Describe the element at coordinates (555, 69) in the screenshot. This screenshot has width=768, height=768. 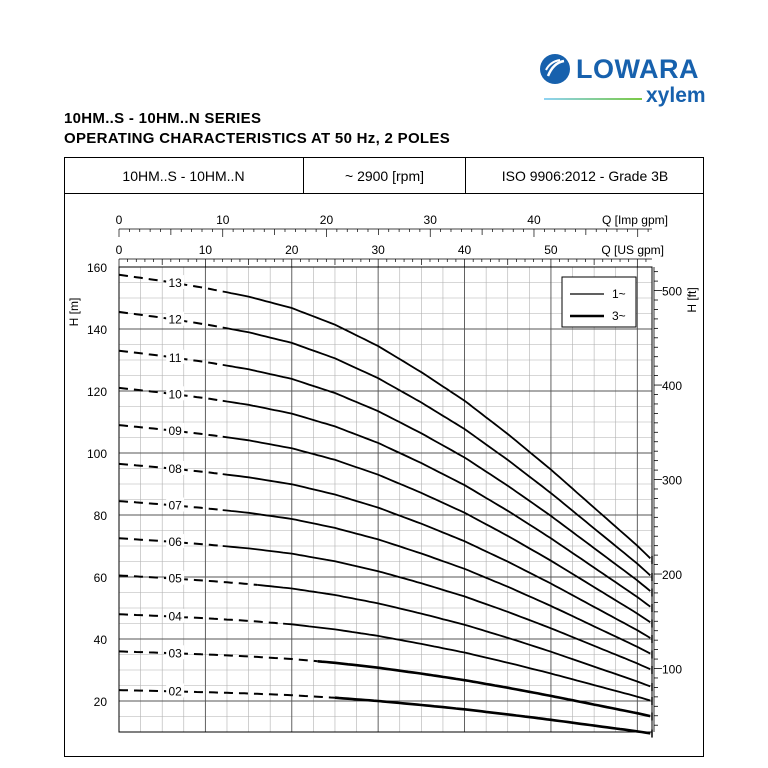
I see `lowara-mark-icon` at that location.